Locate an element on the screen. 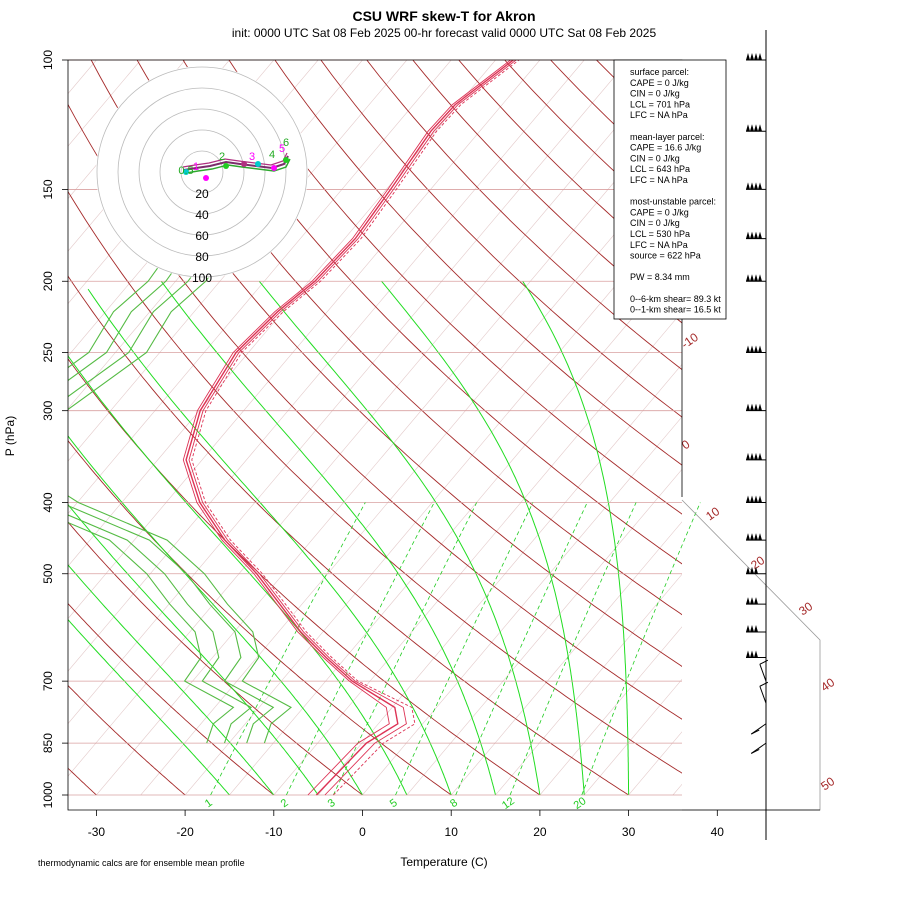  info-line: 0--1-km shear= 16.5 kt is located at coordinates (675, 310).